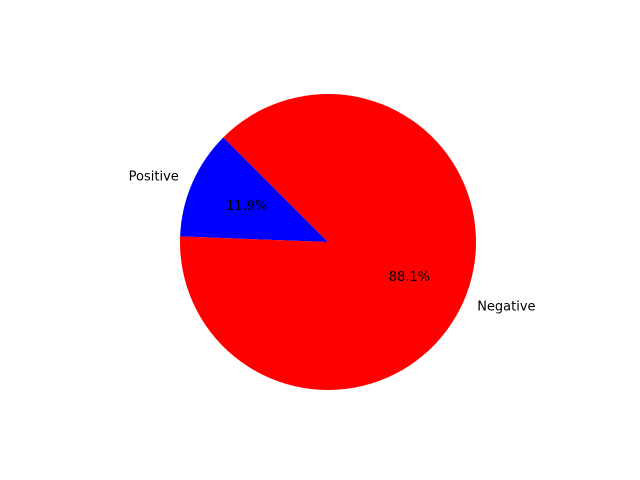 The width and height of the screenshot is (640, 480). I want to click on percent-label-negative: 88.1%, so click(409, 277).